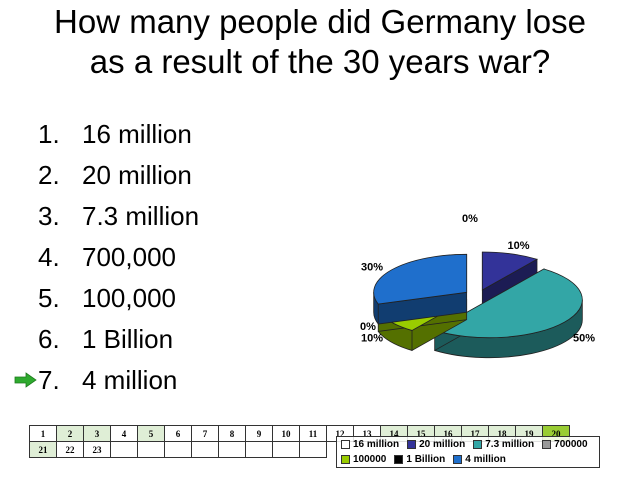 The height and width of the screenshot is (478, 638). Describe the element at coordinates (70, 449) in the screenshot. I see `grid-cell: 22` at that location.